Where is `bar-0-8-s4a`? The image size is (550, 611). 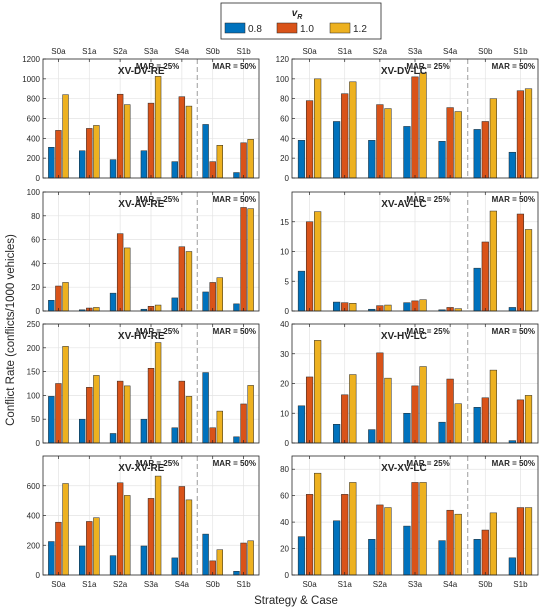
bar-0-8-s4a is located at coordinates (174, 566).